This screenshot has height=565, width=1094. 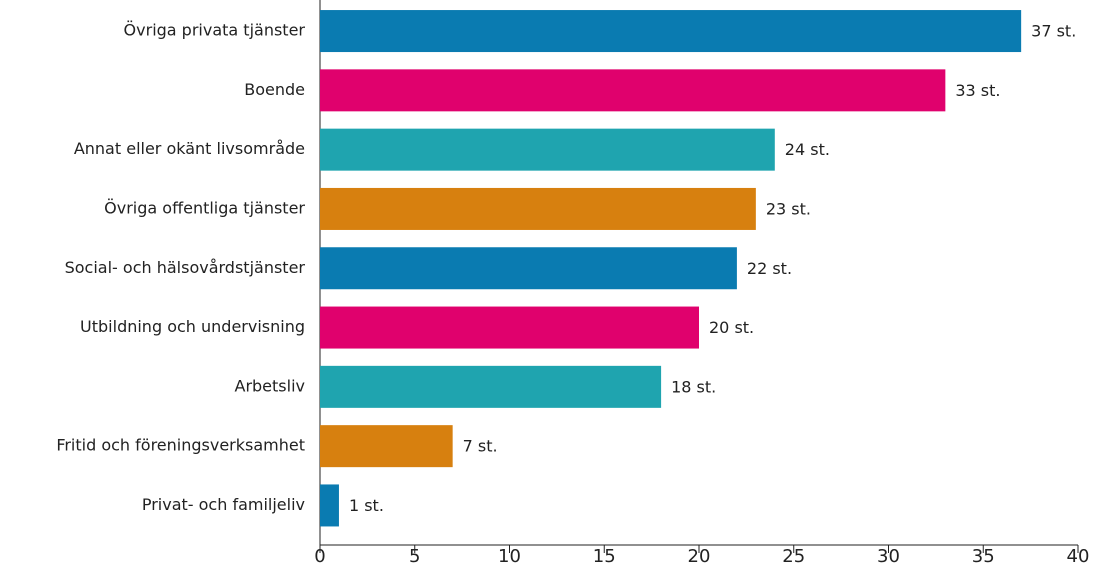 What do you see at coordinates (480, 446) in the screenshot?
I see `value-label: 7 st.` at bounding box center [480, 446].